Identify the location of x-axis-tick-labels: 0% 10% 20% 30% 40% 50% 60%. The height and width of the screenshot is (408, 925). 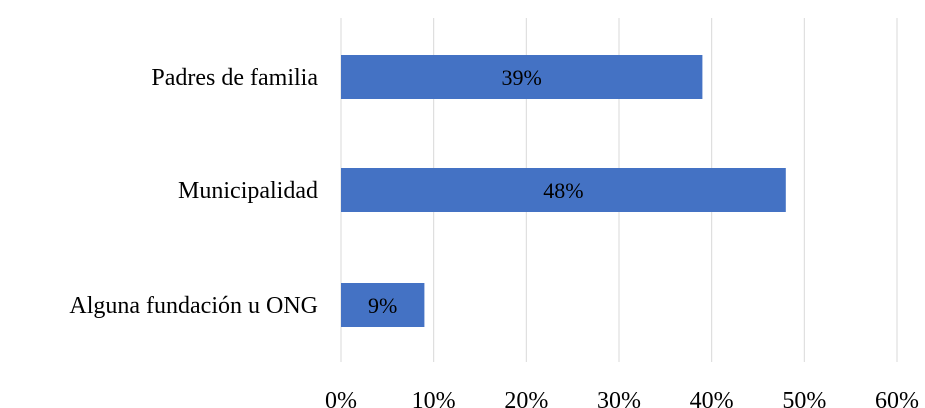
(622, 398).